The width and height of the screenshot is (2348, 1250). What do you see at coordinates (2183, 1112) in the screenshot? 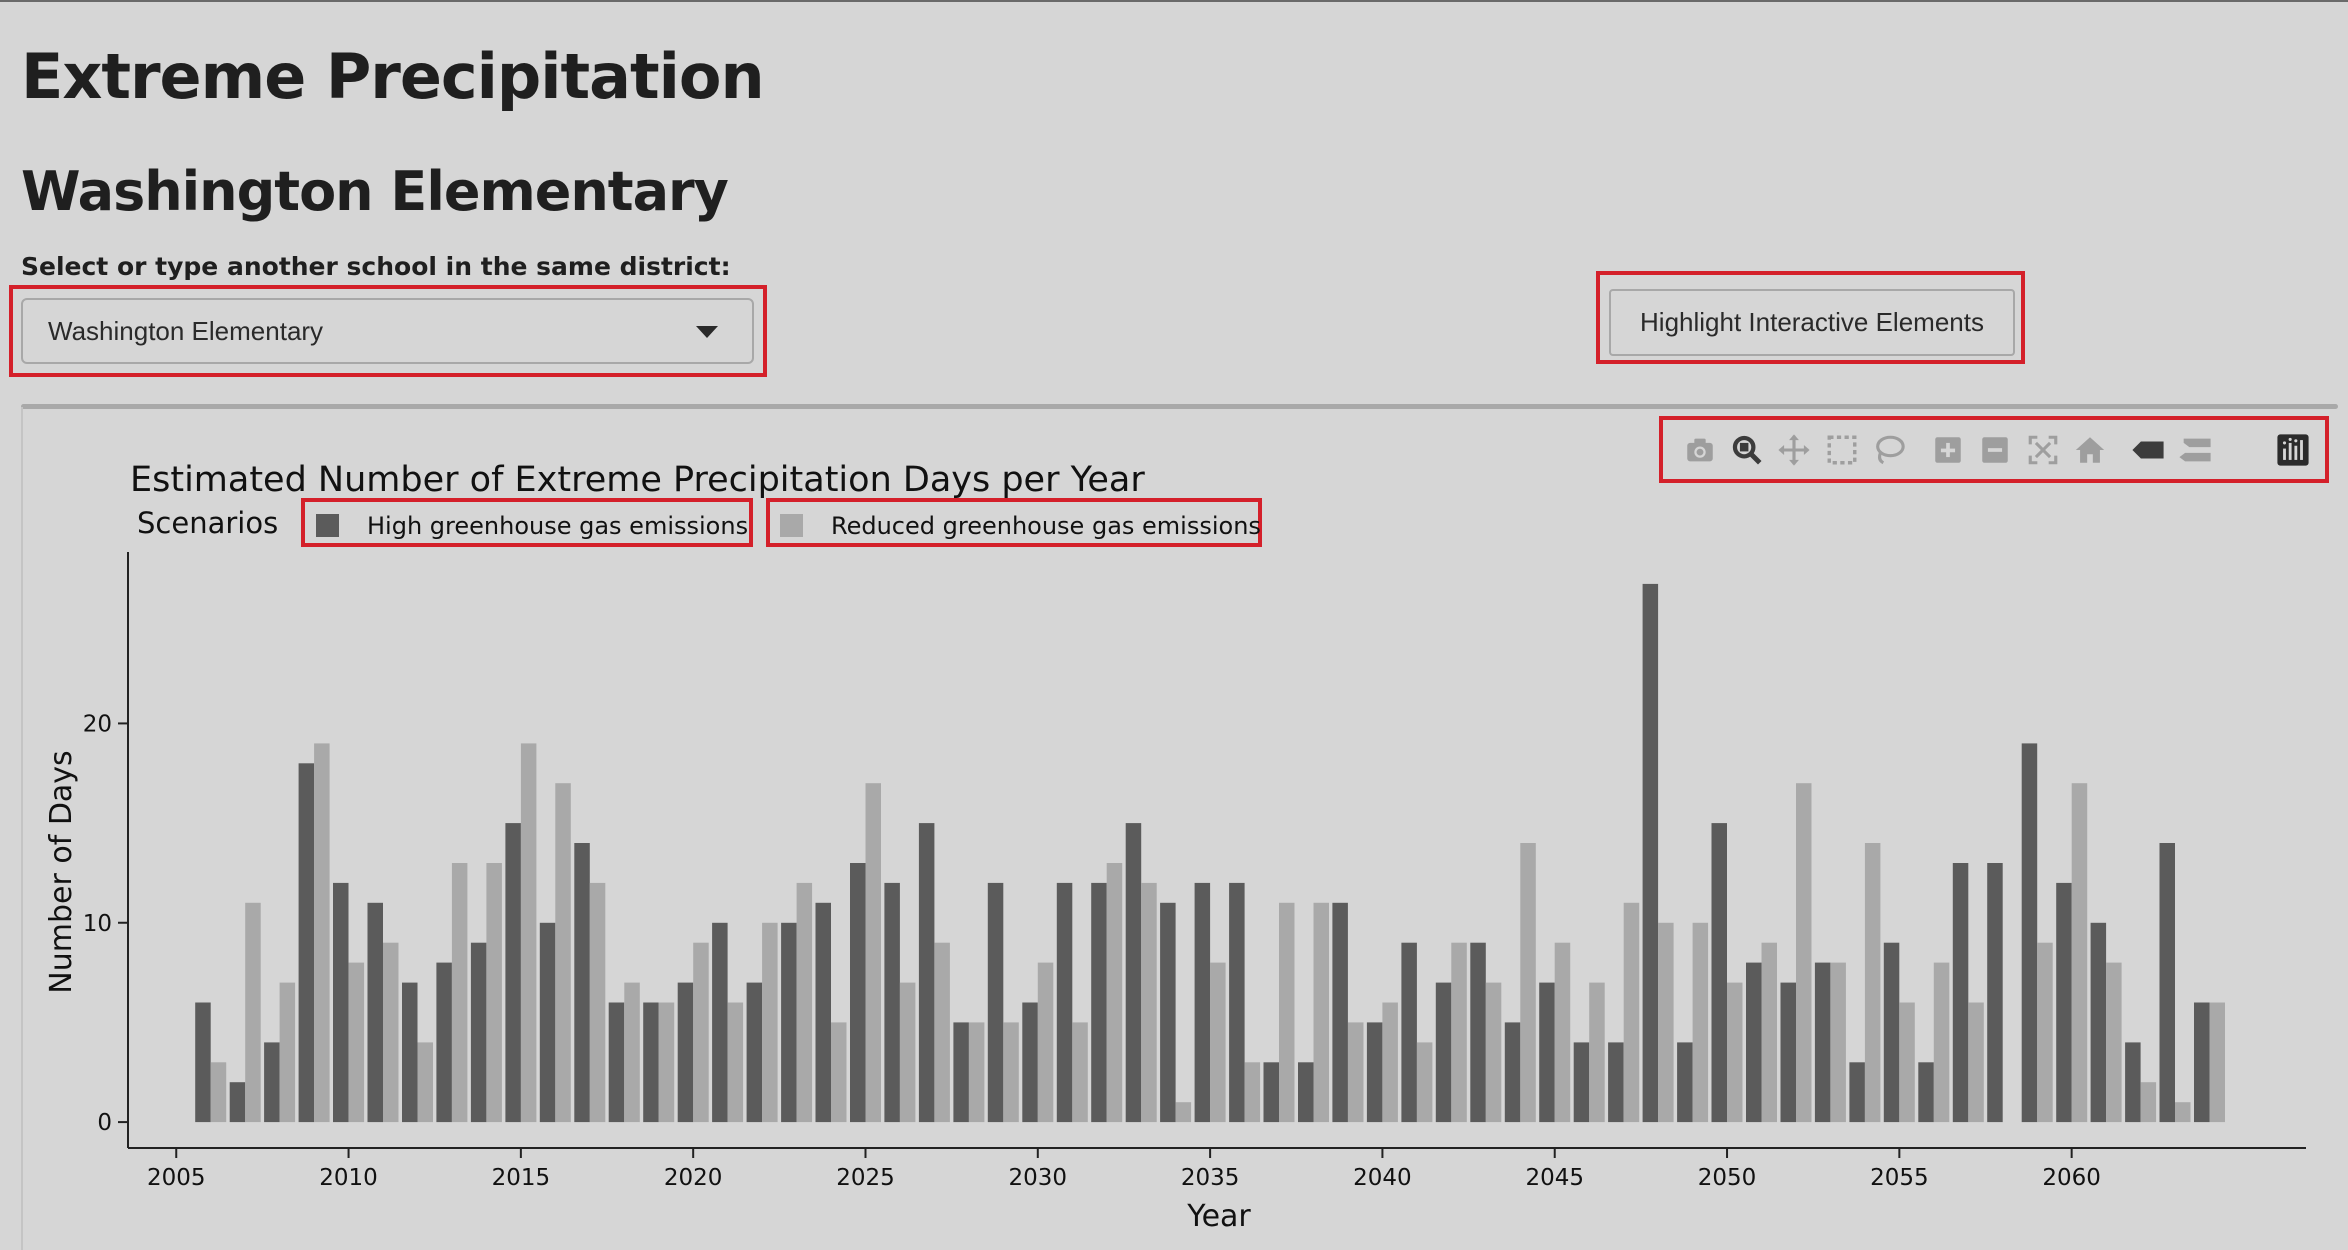
I see `bar-reduced-2063` at bounding box center [2183, 1112].